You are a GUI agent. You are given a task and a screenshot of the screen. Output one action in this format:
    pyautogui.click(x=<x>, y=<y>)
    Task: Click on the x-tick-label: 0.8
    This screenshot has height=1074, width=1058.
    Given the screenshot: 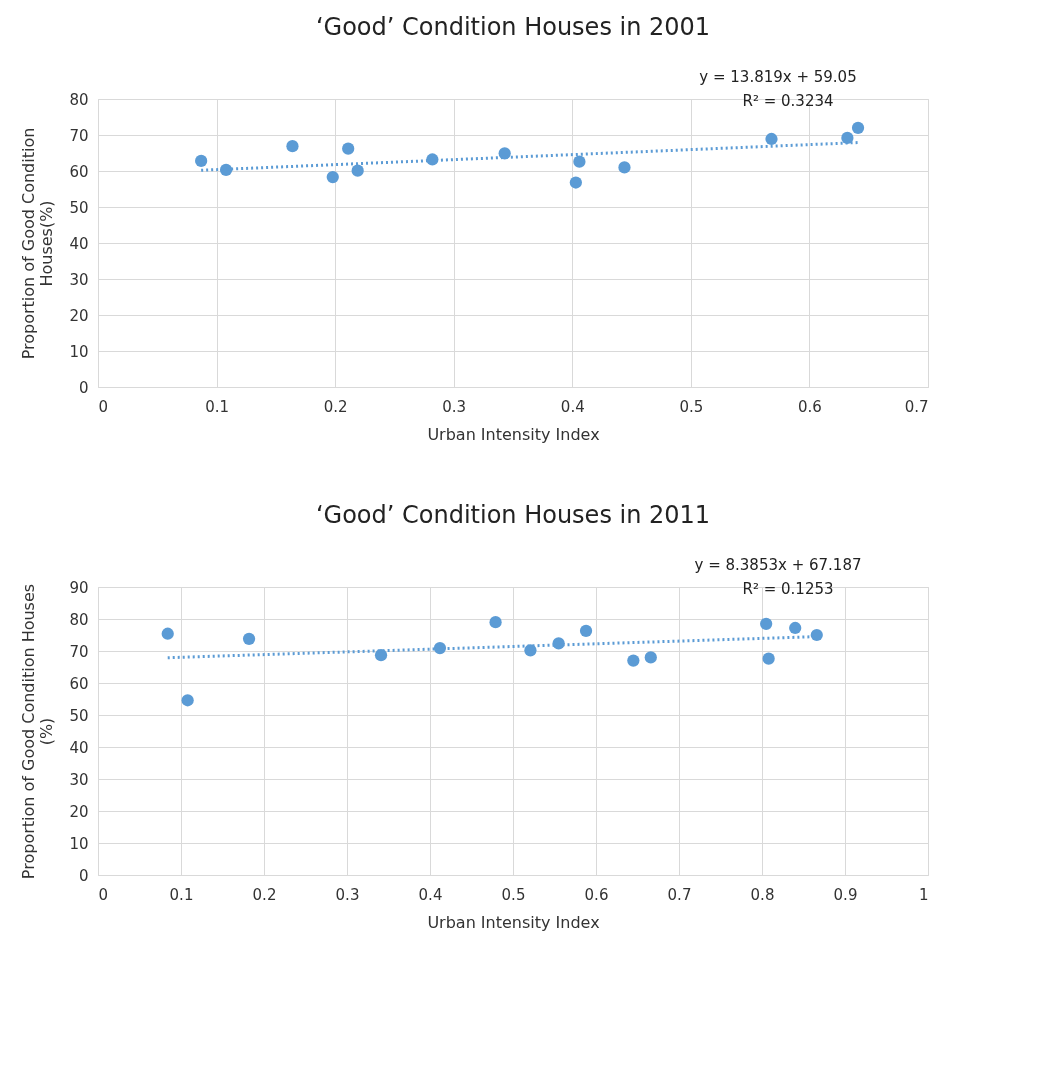 What is the action you would take?
    pyautogui.click(x=762, y=894)
    